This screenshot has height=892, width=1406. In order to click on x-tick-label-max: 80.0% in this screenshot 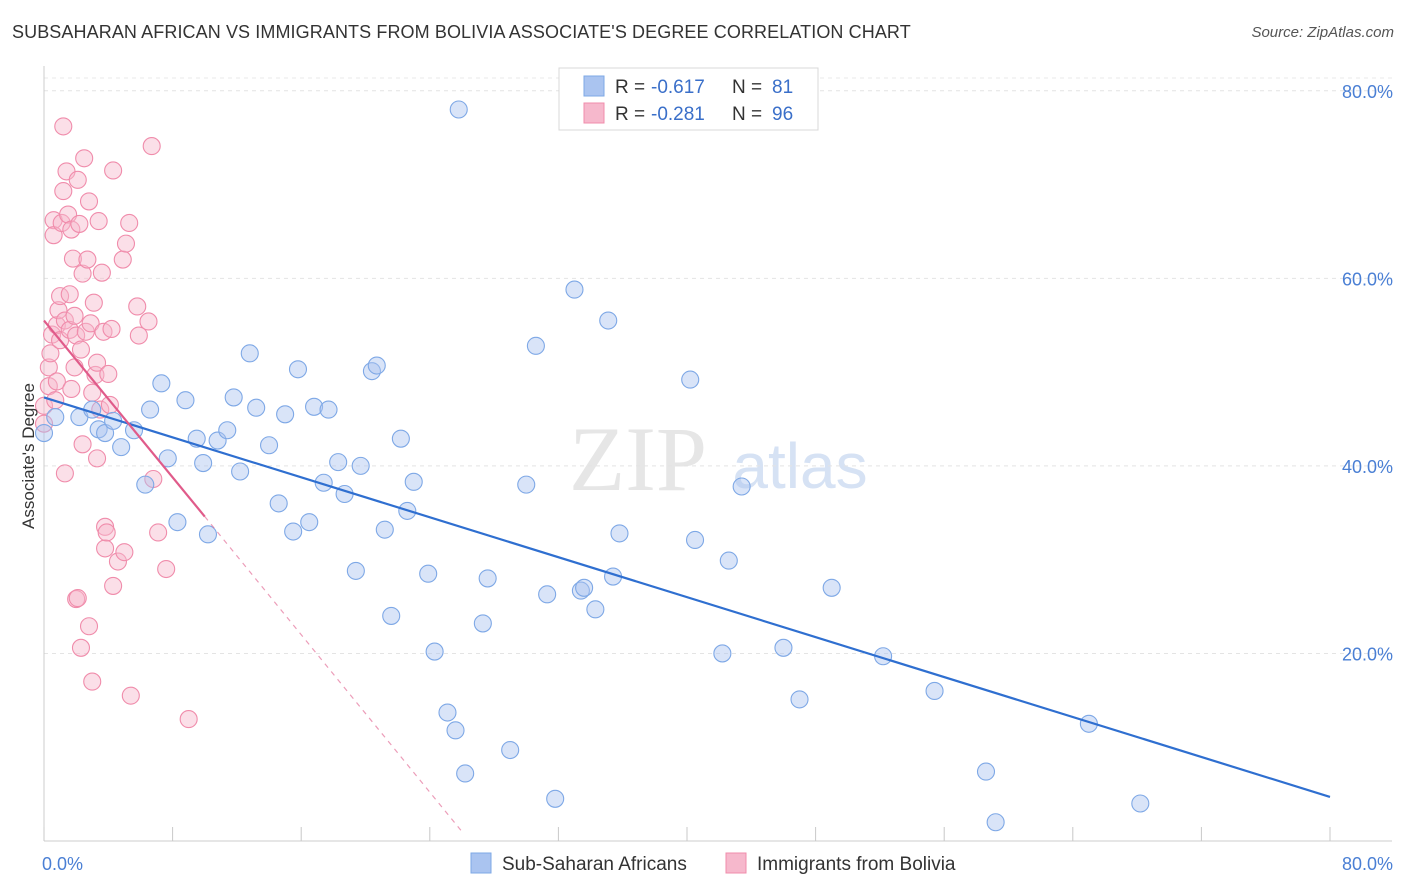, I will do `click(1367, 864)`.